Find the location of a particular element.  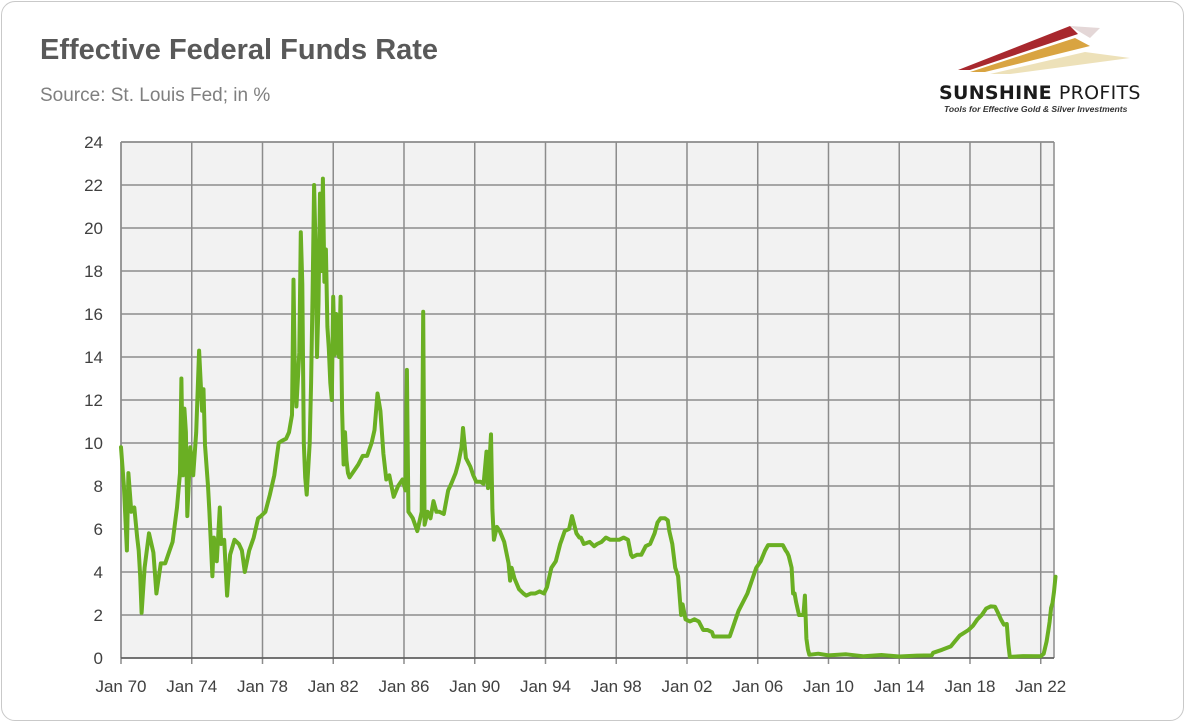

y-tick-label: 14 is located at coordinates (93, 357).